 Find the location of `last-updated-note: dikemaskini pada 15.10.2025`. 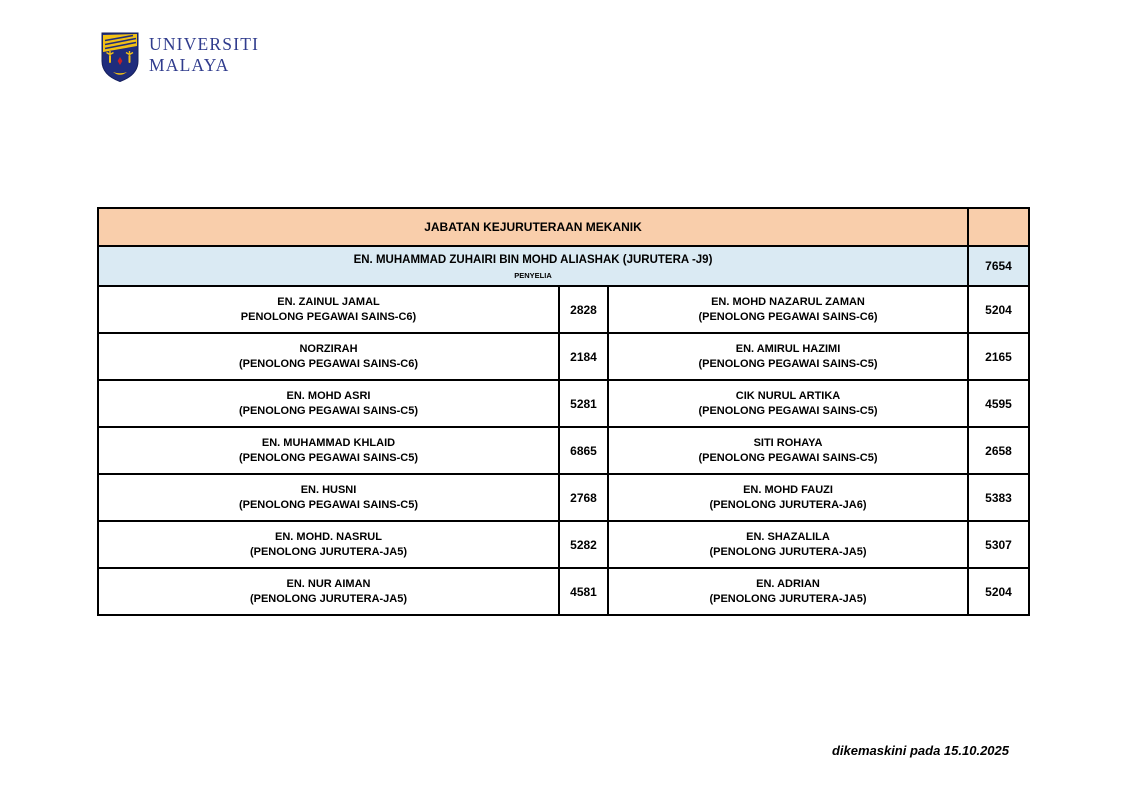

last-updated-note: dikemaskini pada 15.10.2025 is located at coordinates (920, 750).